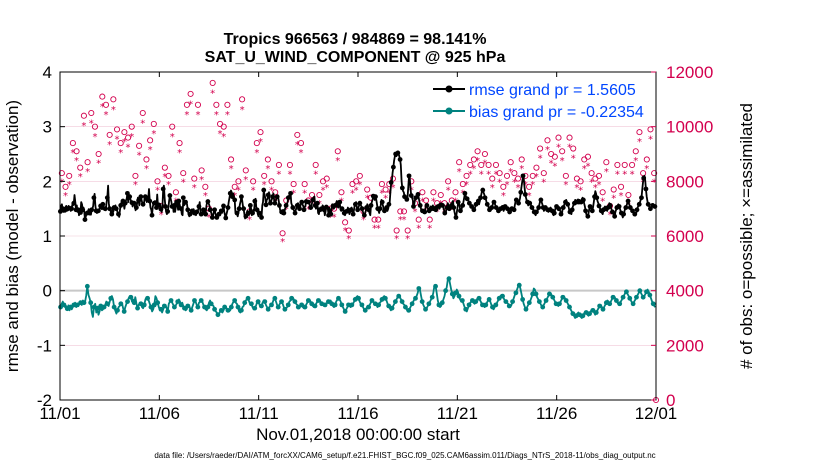 The image size is (830, 470). Describe the element at coordinates (552, 90) in the screenshot. I see `legend-rmse-label: rmse grand pr = 1.5605` at that location.